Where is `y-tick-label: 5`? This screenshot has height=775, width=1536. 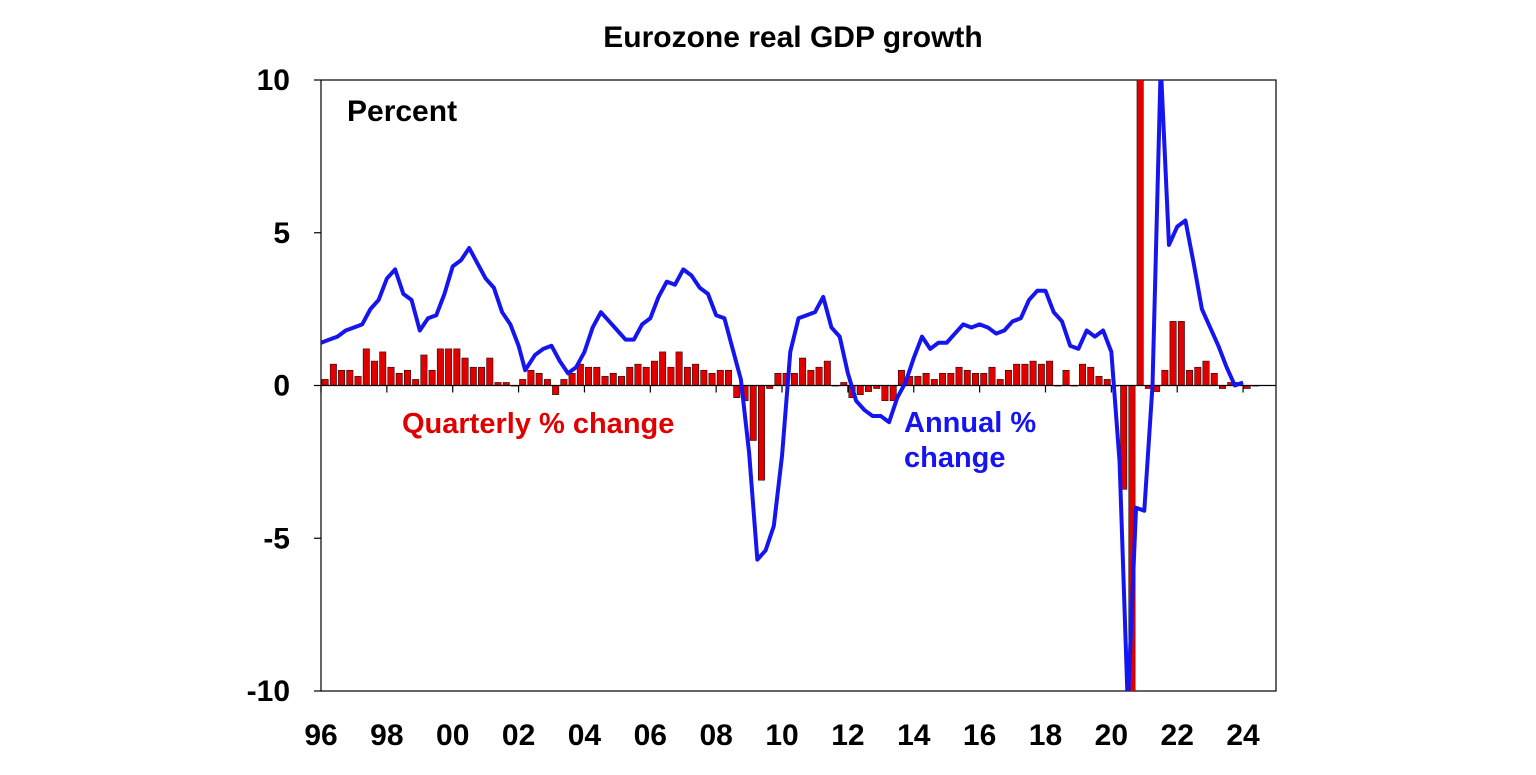 y-tick-label: 5 is located at coordinates (281, 233).